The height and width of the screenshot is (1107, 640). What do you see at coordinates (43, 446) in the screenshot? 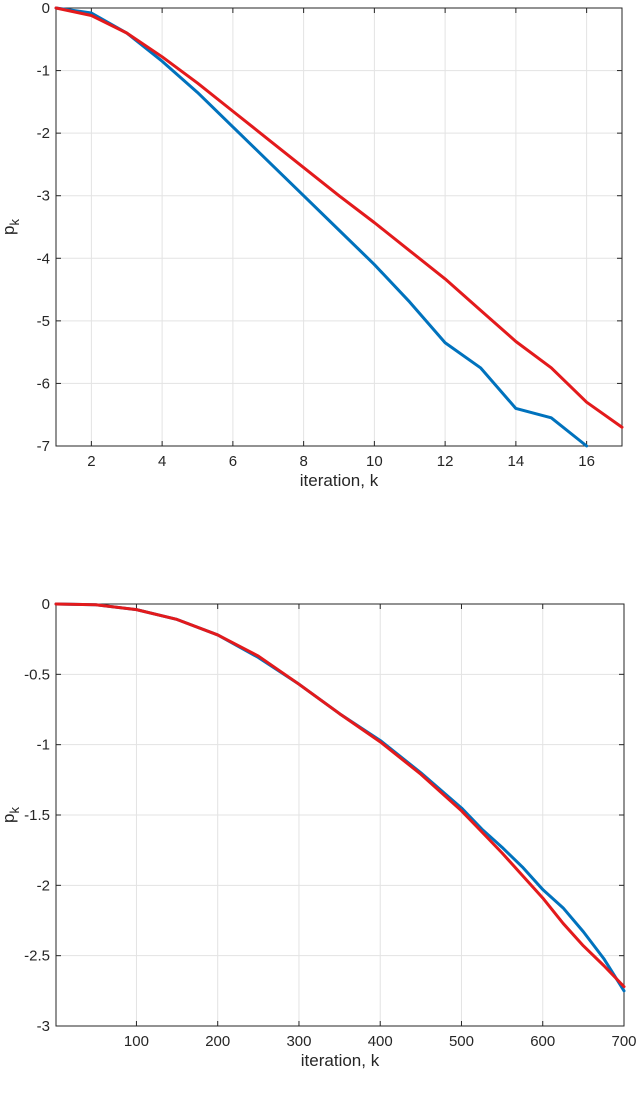
I see `y-tick-label: -7` at bounding box center [43, 446].